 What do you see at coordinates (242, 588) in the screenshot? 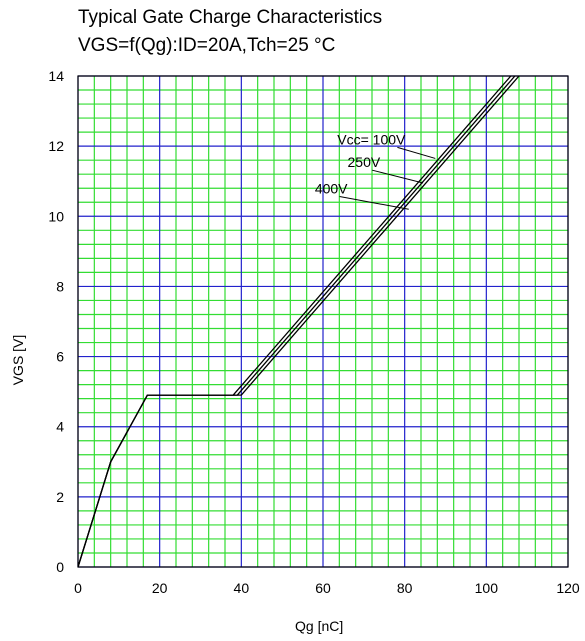
I see `x-tick-label: 40` at bounding box center [242, 588].